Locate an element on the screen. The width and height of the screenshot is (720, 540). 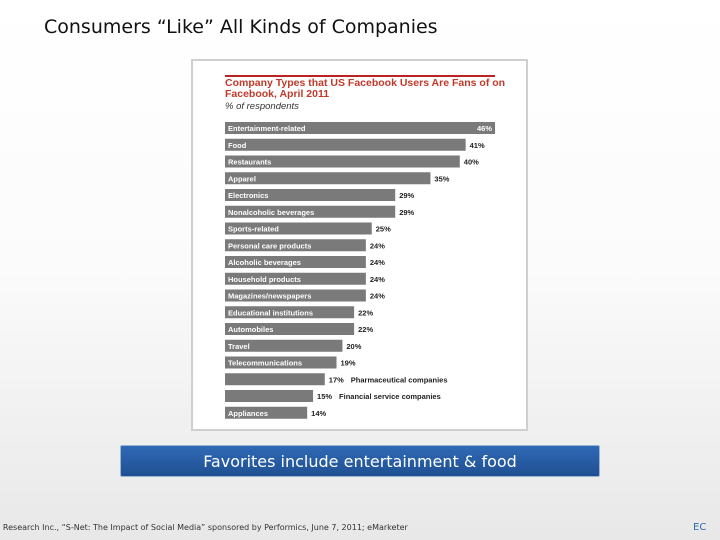
bar-group: 41% Food is located at coordinates (355, 144).